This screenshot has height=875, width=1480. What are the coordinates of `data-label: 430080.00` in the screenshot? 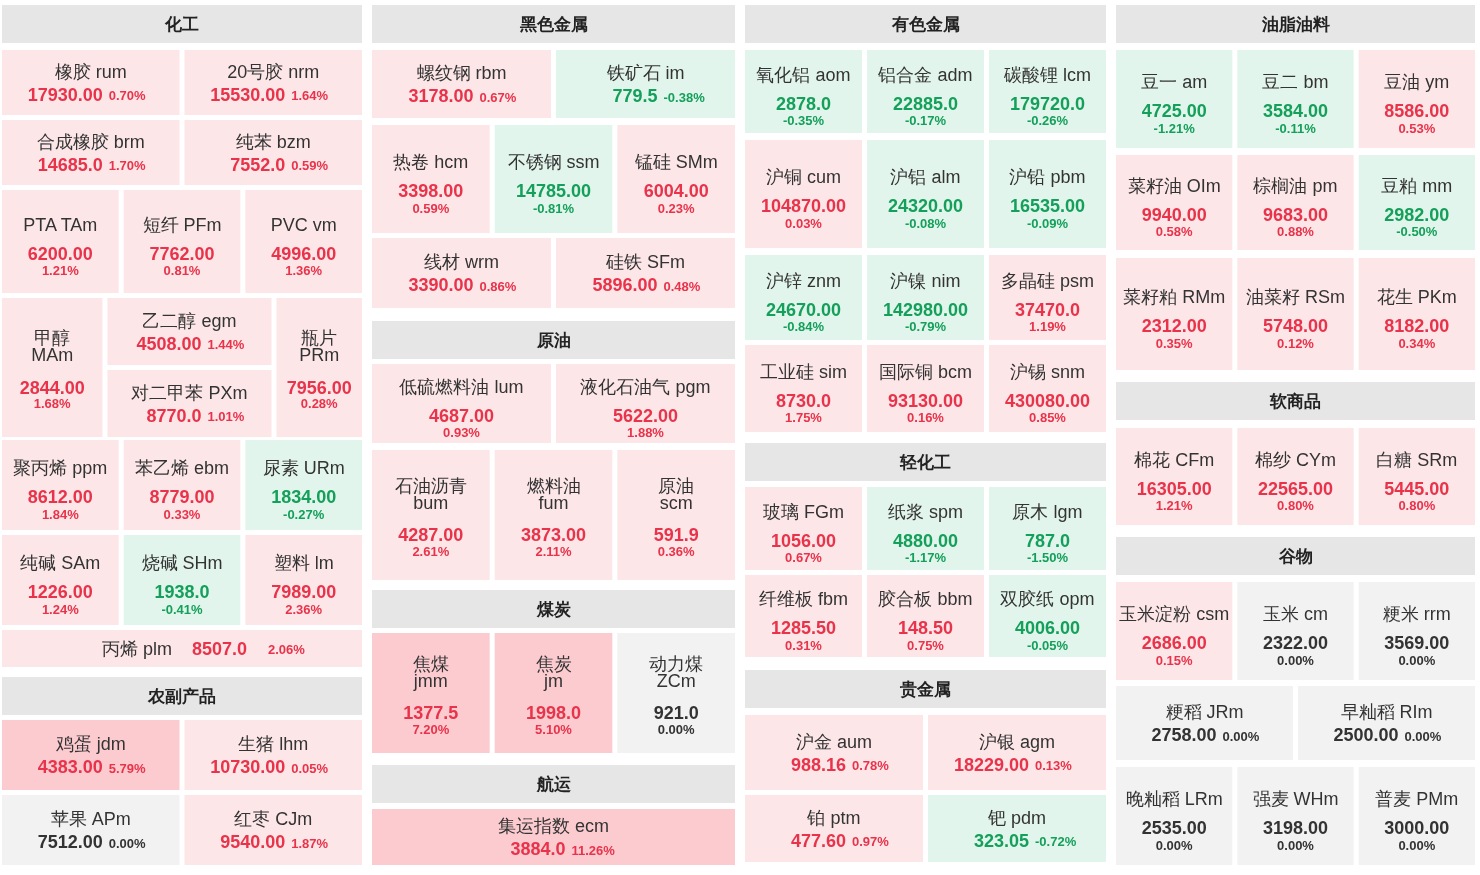 It's located at (1047, 400).